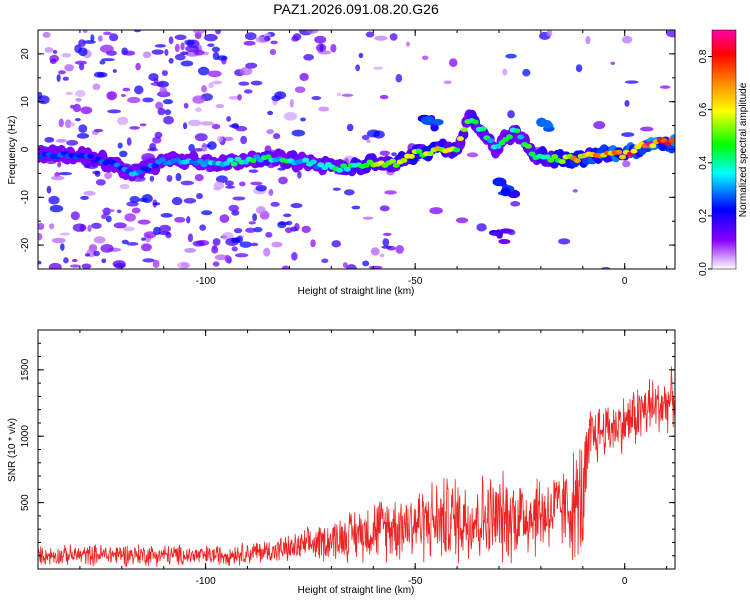 The width and height of the screenshot is (750, 600). What do you see at coordinates (703, 162) in the screenshot?
I see `colorbar-tick-label: 0.4` at bounding box center [703, 162].